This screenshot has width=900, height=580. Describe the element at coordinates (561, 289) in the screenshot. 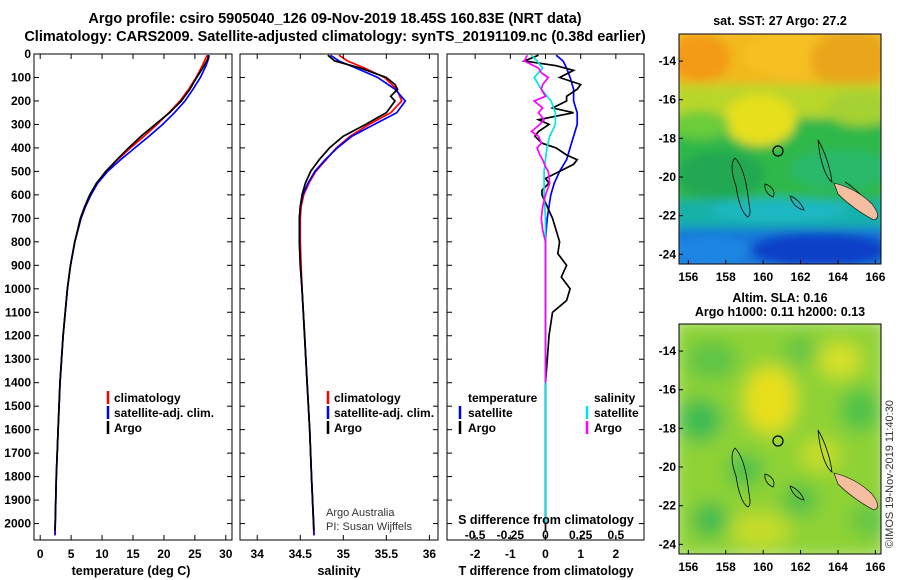

I see `series-line-t-satellite` at that location.